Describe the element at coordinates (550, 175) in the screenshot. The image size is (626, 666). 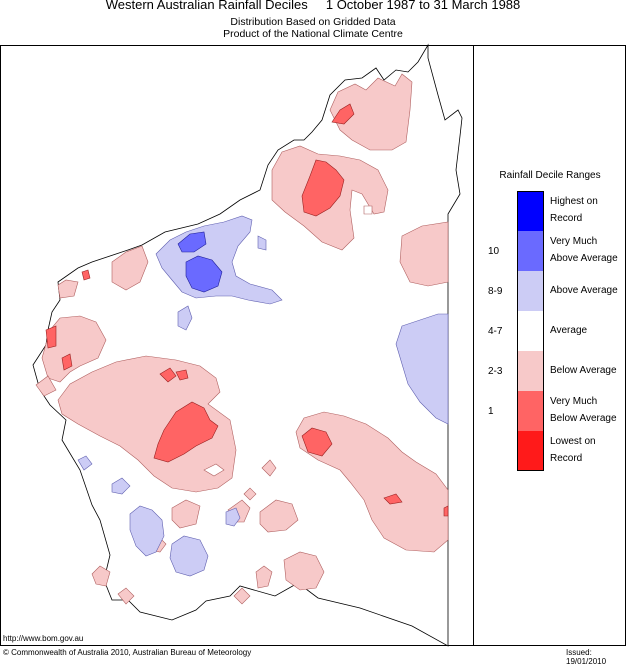
I see `legend-title: Rainfall Decile Ranges` at that location.